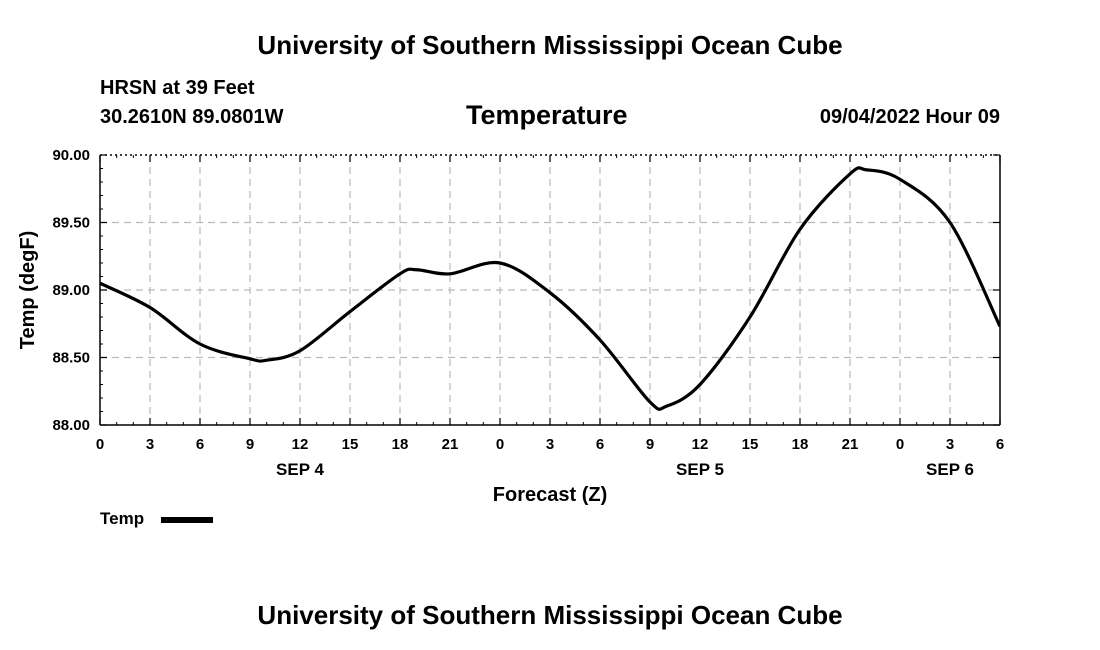  Describe the element at coordinates (950, 469) in the screenshot. I see `day-label: SEP 6` at that location.